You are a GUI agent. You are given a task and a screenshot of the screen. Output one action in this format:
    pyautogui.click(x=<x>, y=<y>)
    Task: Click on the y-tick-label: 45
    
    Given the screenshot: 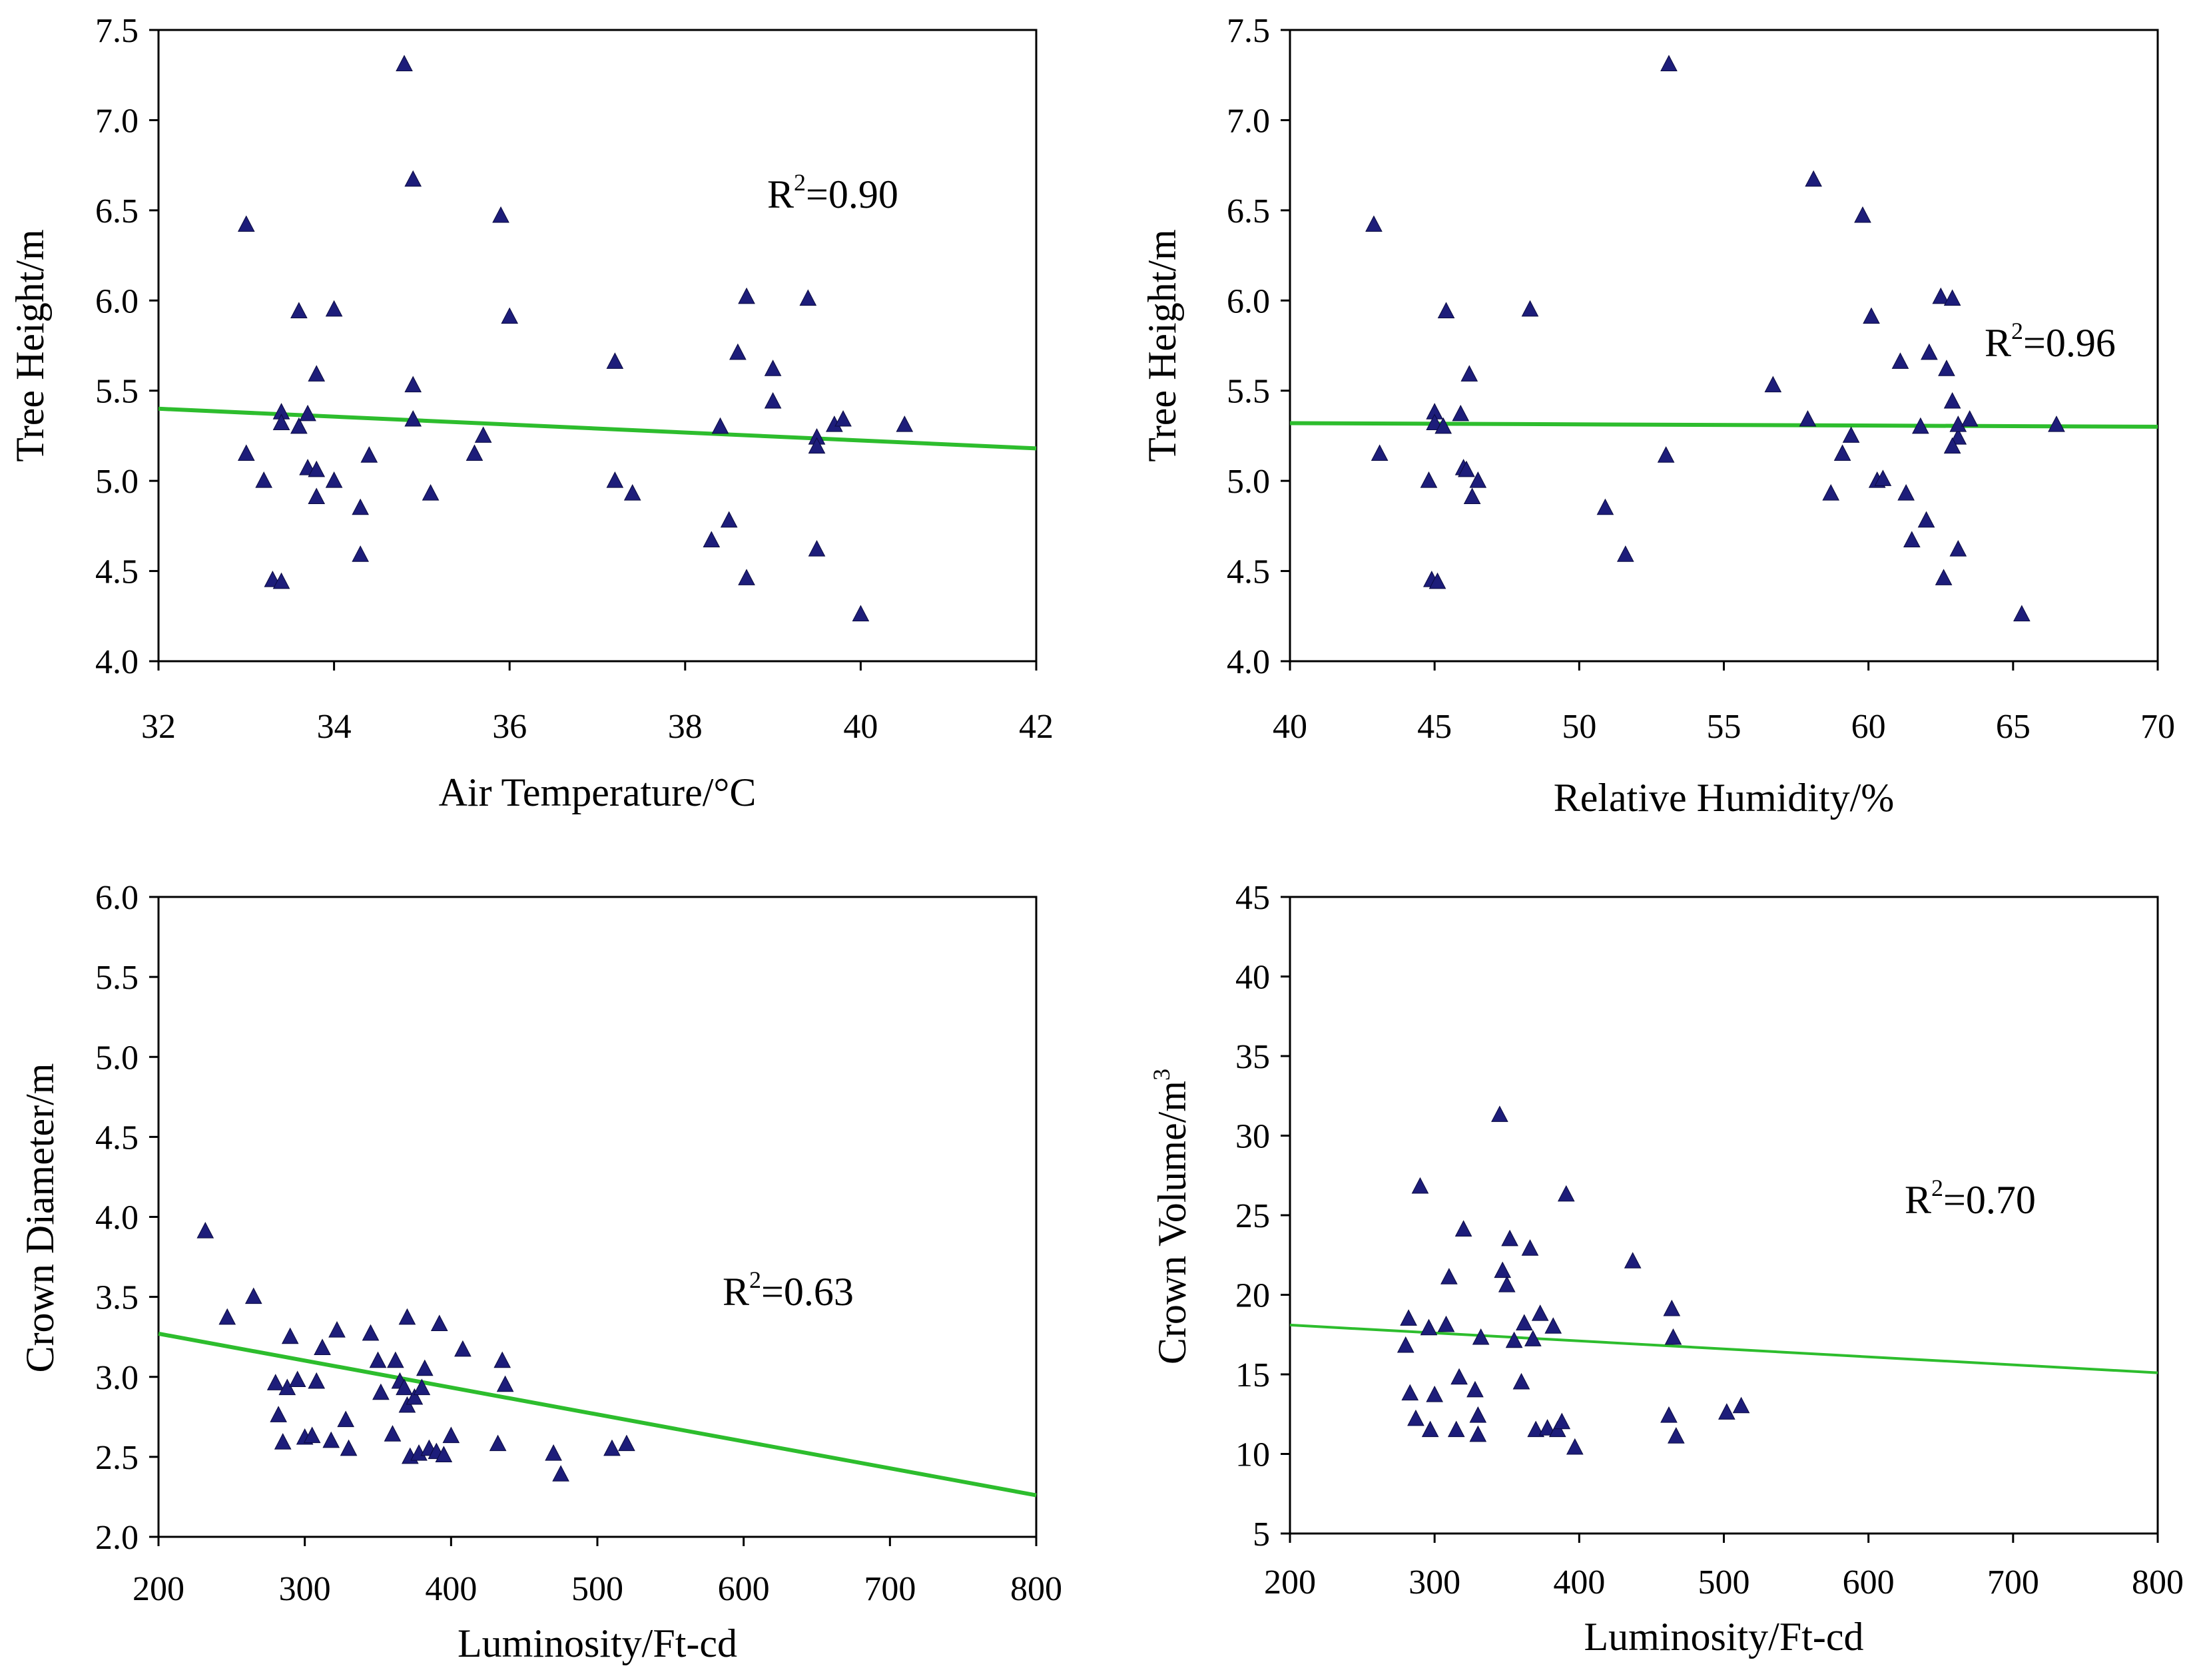 What is the action you would take?
    pyautogui.click(x=1252, y=898)
    